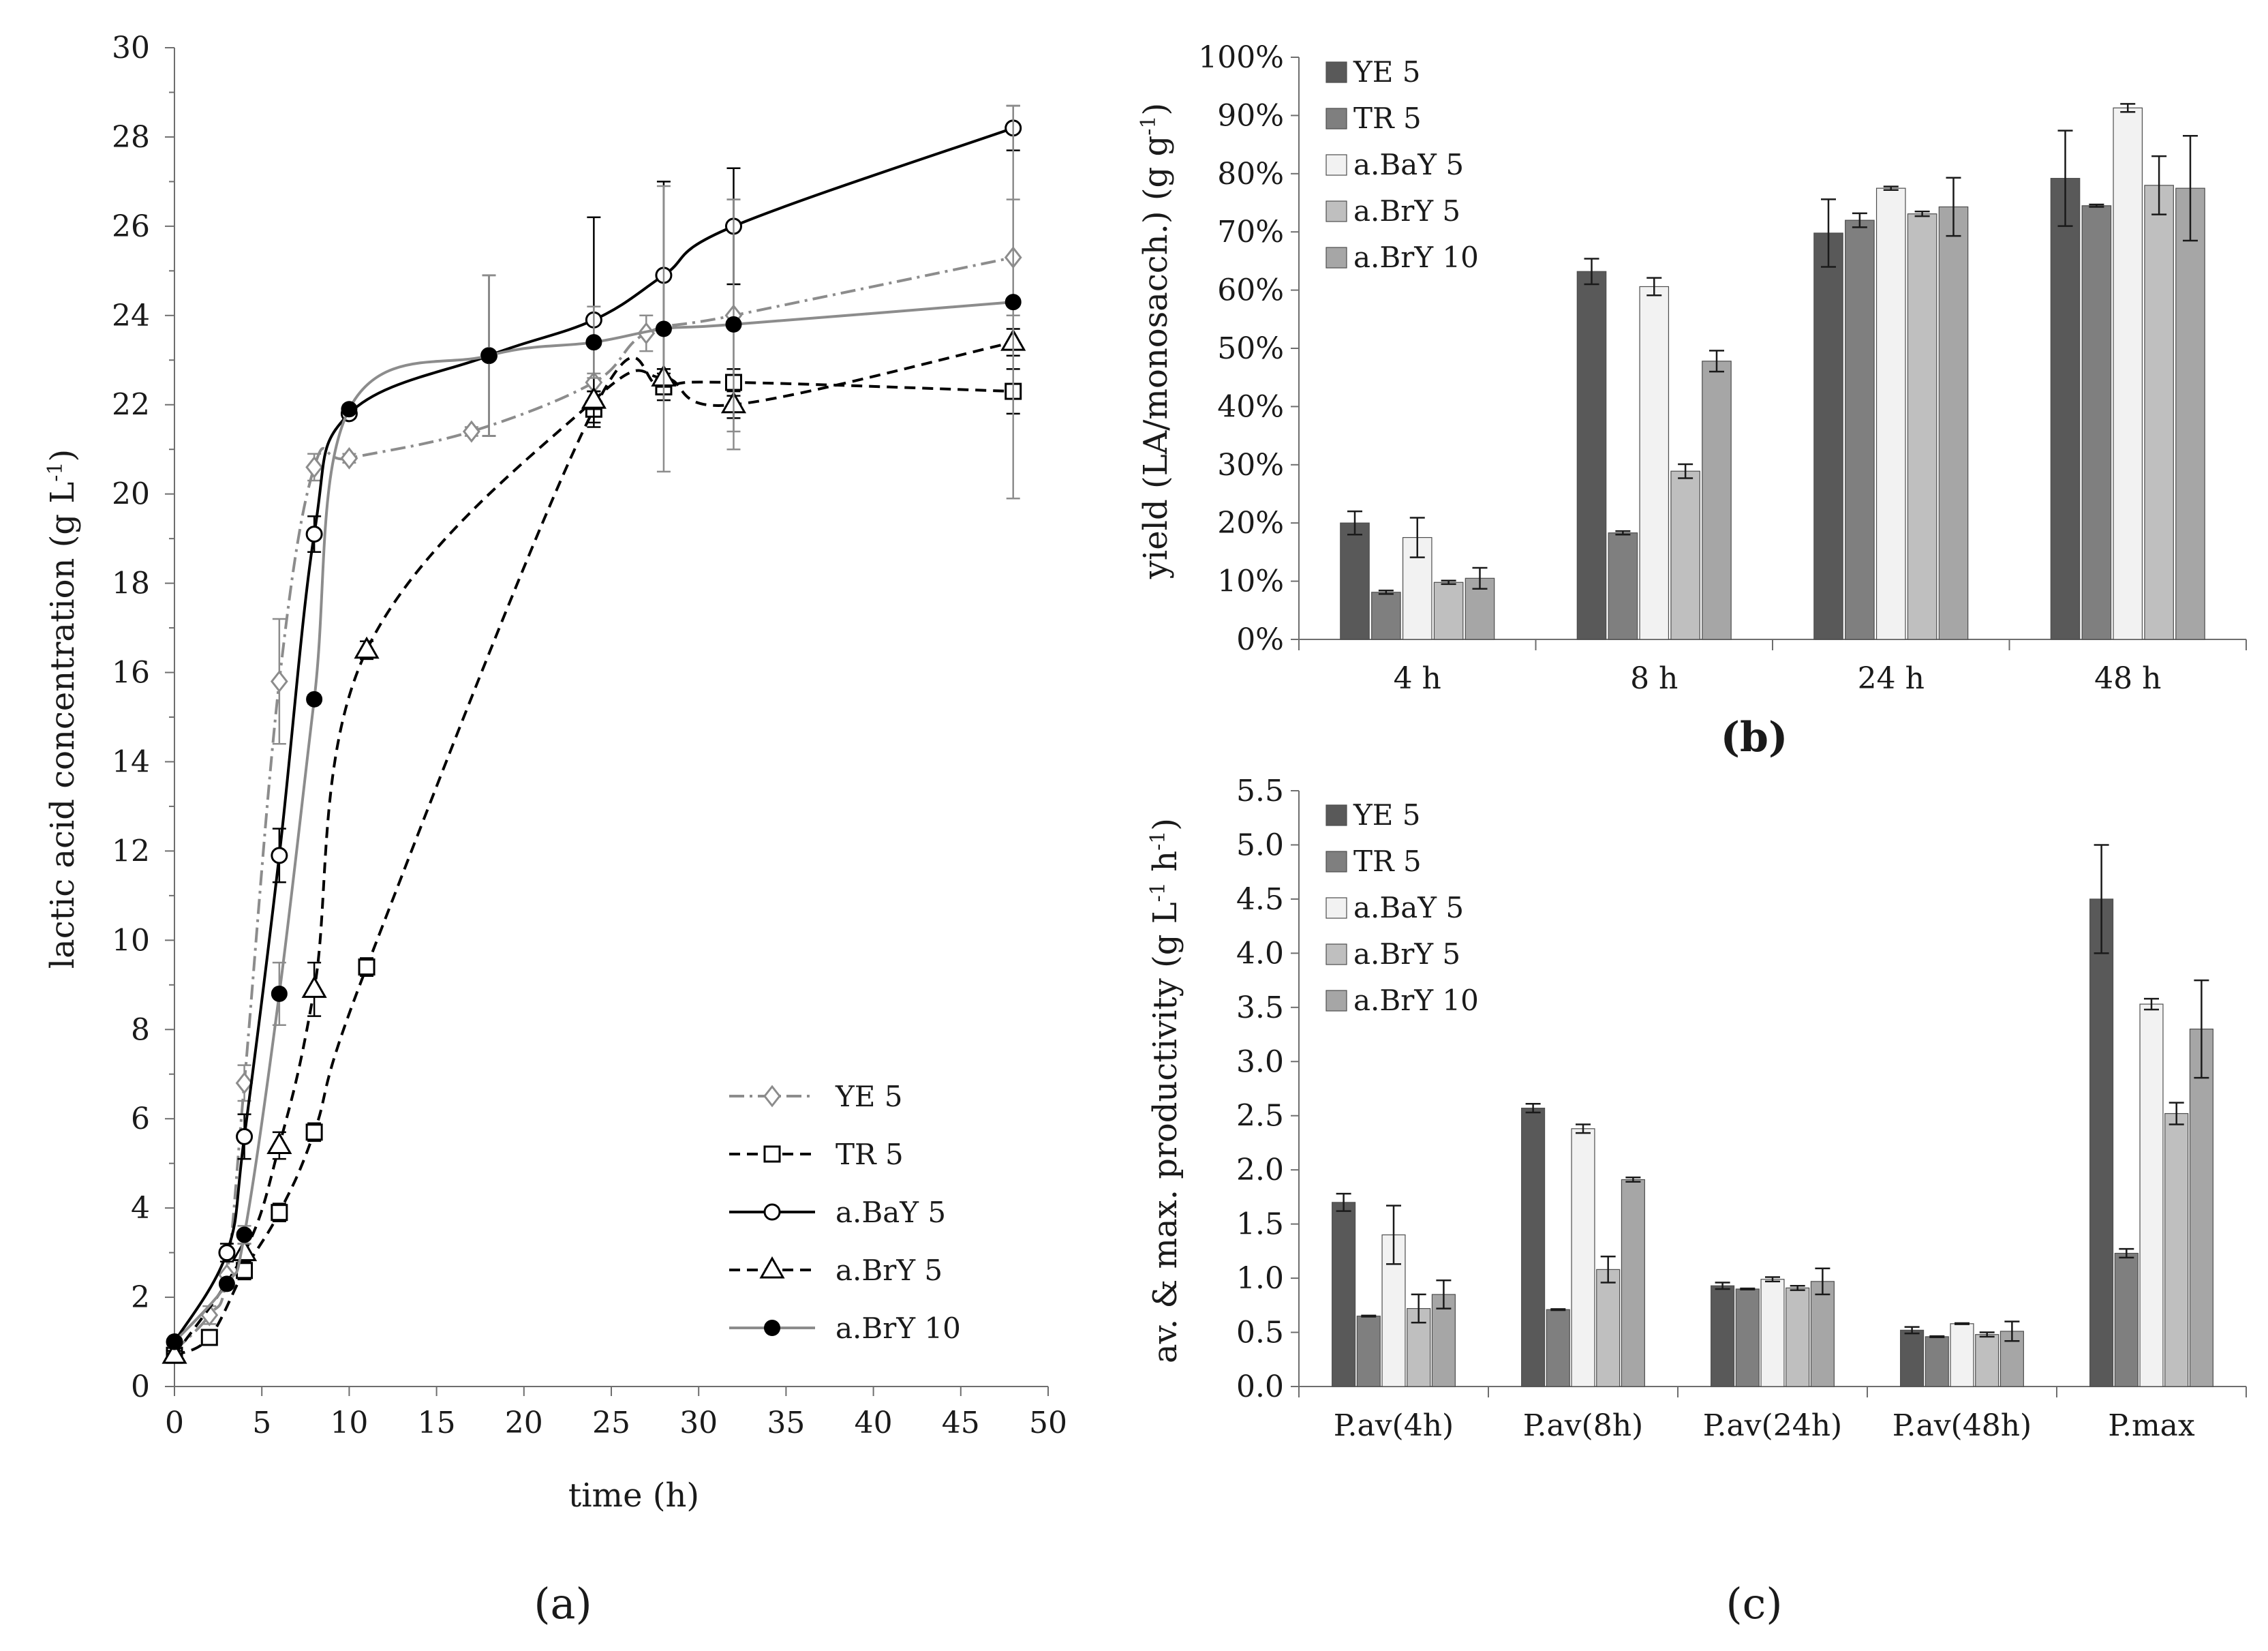 The image size is (2268, 1651). Describe the element at coordinates (524, 1423) in the screenshot. I see `panel-a-x-tick-label: 20` at that location.